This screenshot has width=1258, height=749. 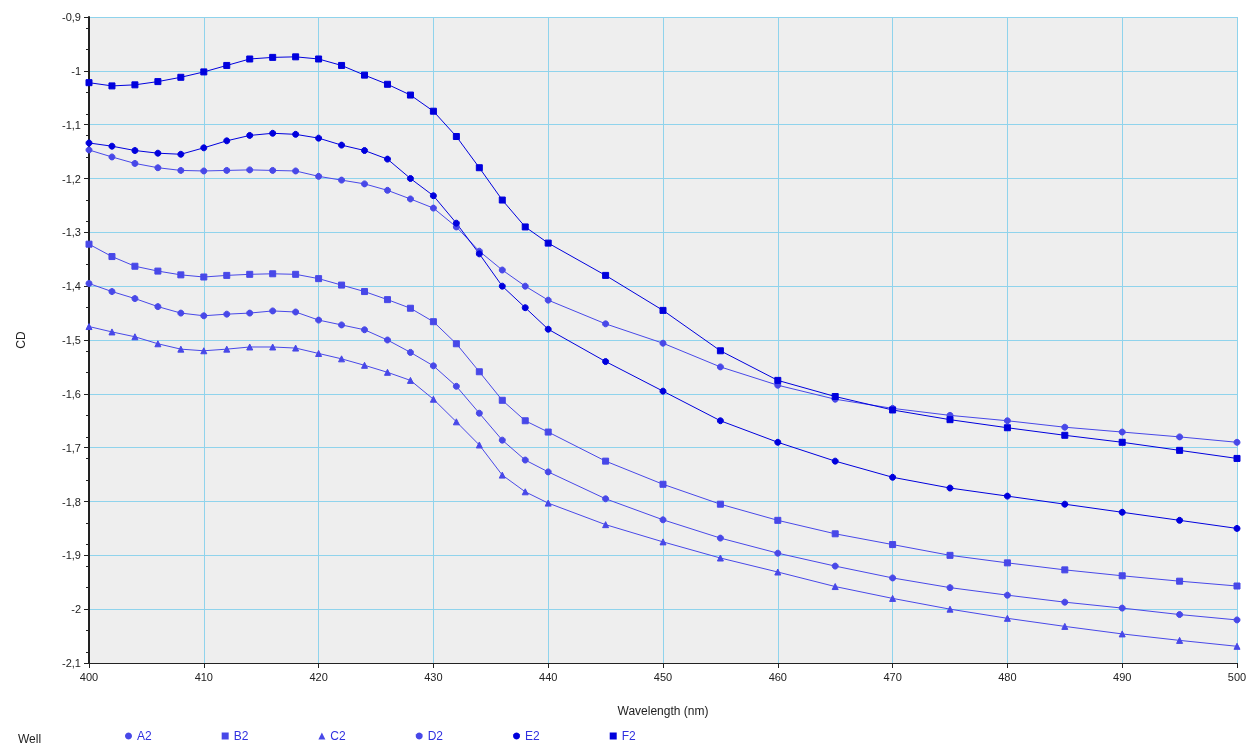 I want to click on x-tick-label: 470, so click(x=892, y=676).